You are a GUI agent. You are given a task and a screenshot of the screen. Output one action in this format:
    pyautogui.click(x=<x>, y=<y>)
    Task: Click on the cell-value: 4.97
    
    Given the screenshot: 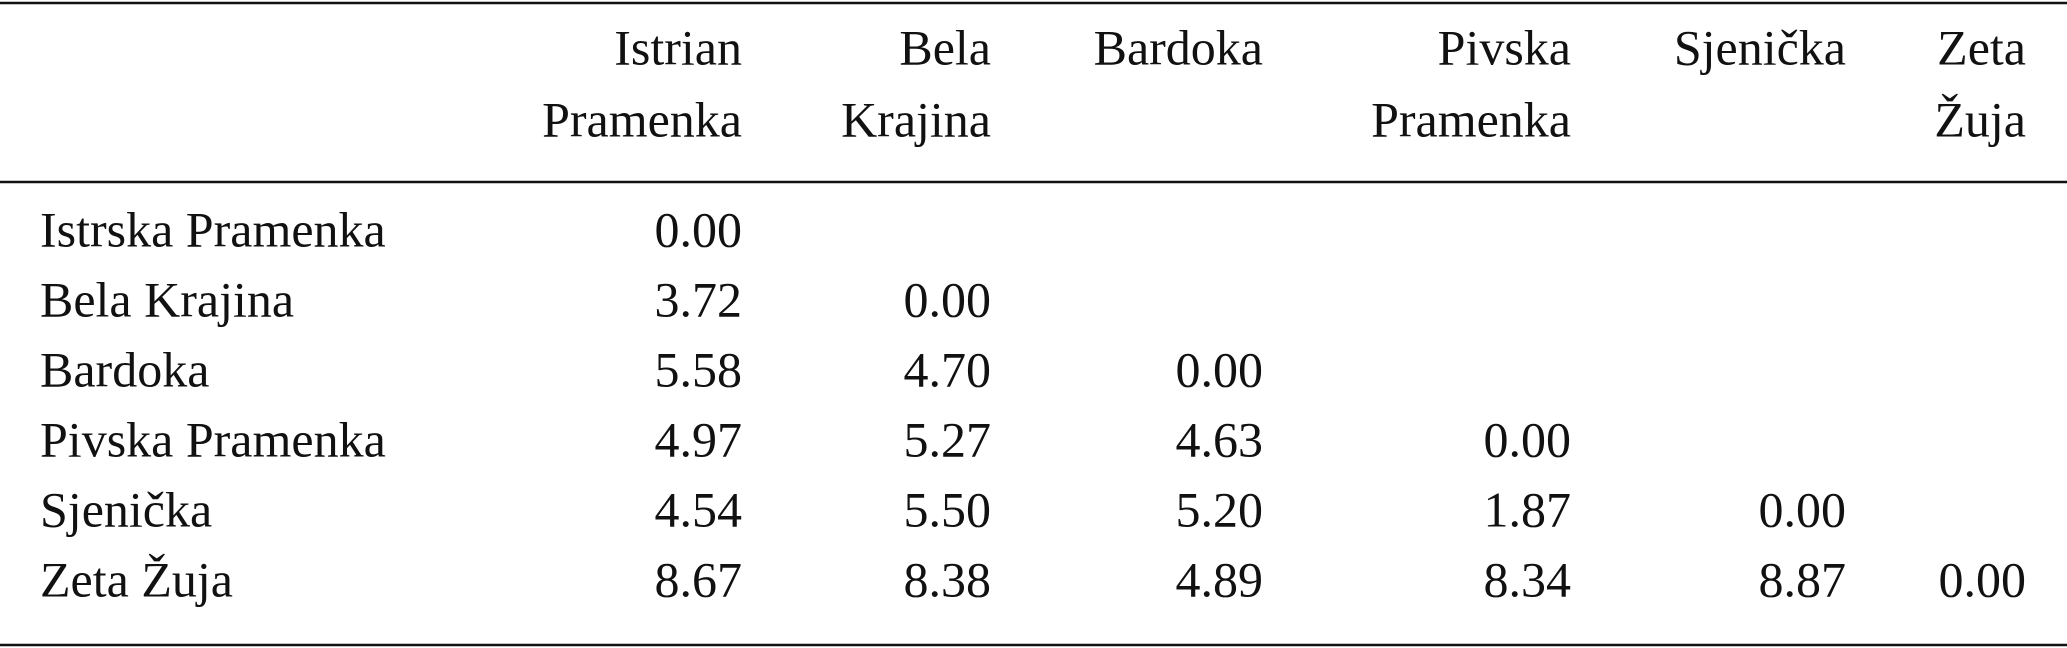 What is the action you would take?
    pyautogui.click(x=699, y=439)
    